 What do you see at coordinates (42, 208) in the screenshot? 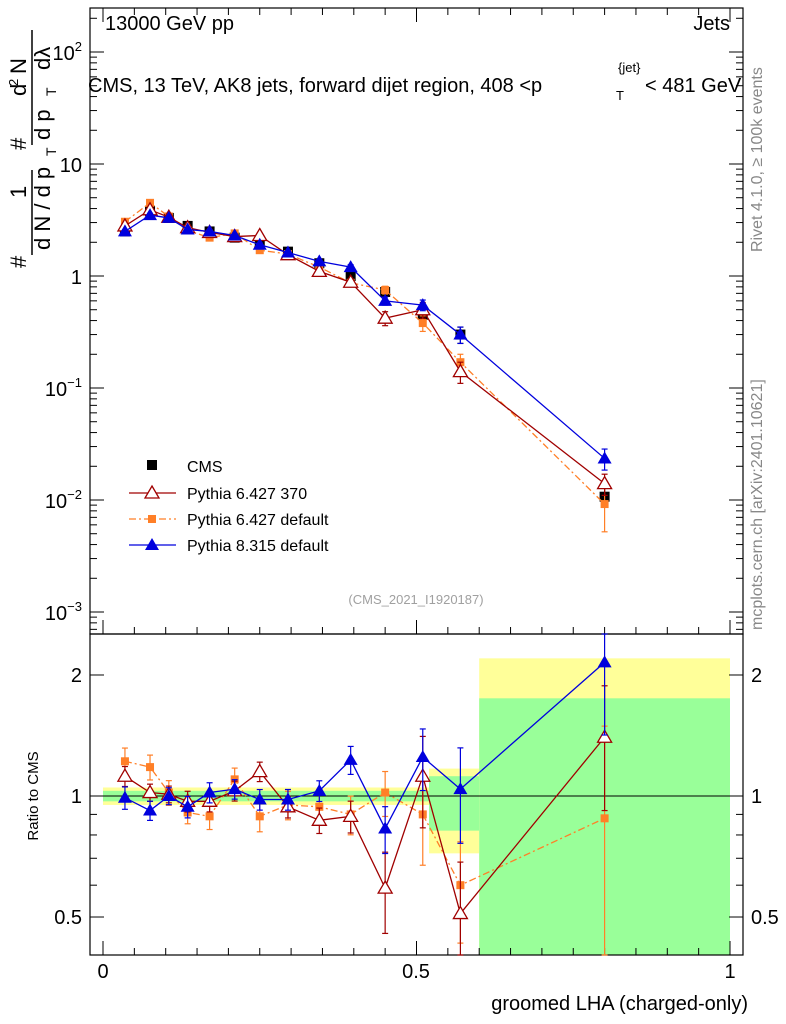
I see `ylabel-dN: d N / d p` at bounding box center [42, 208].